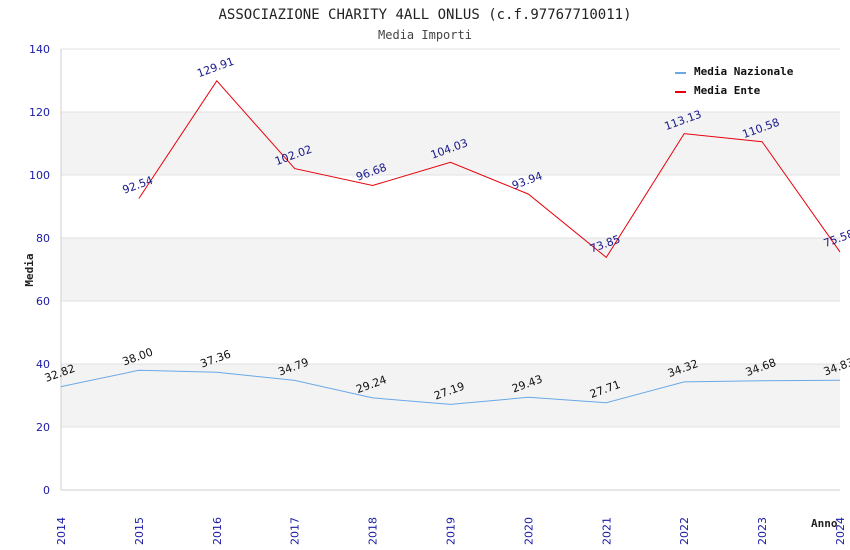 The height and width of the screenshot is (550, 850). Describe the element at coordinates (450, 387) in the screenshot. I see `series-line-media-nazionale` at that location.